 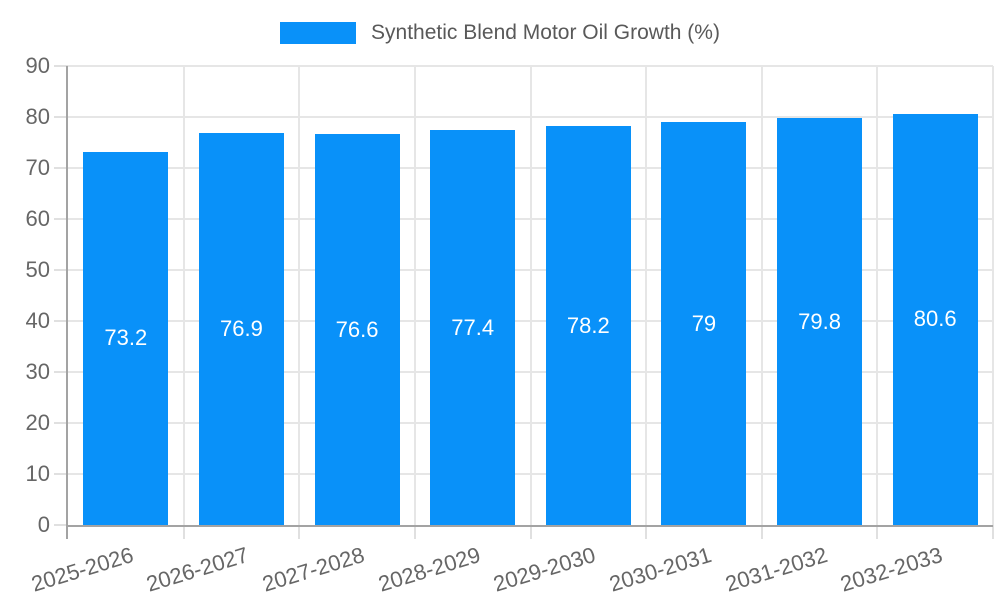 I want to click on bar-value-label: 76.6, so click(x=357, y=329).